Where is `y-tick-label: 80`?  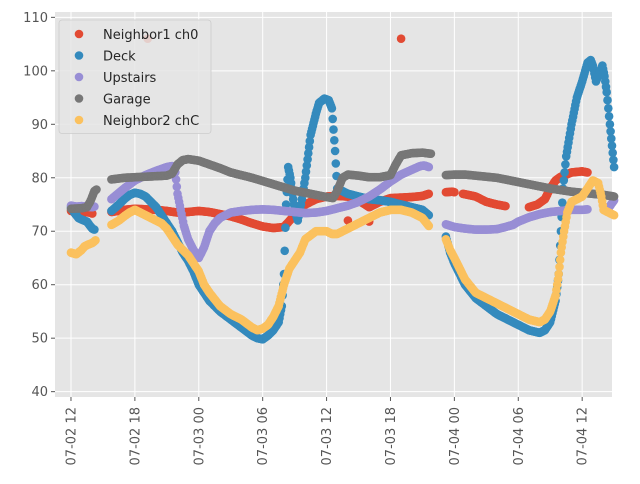
y-tick-label: 80 is located at coordinates (39, 178).